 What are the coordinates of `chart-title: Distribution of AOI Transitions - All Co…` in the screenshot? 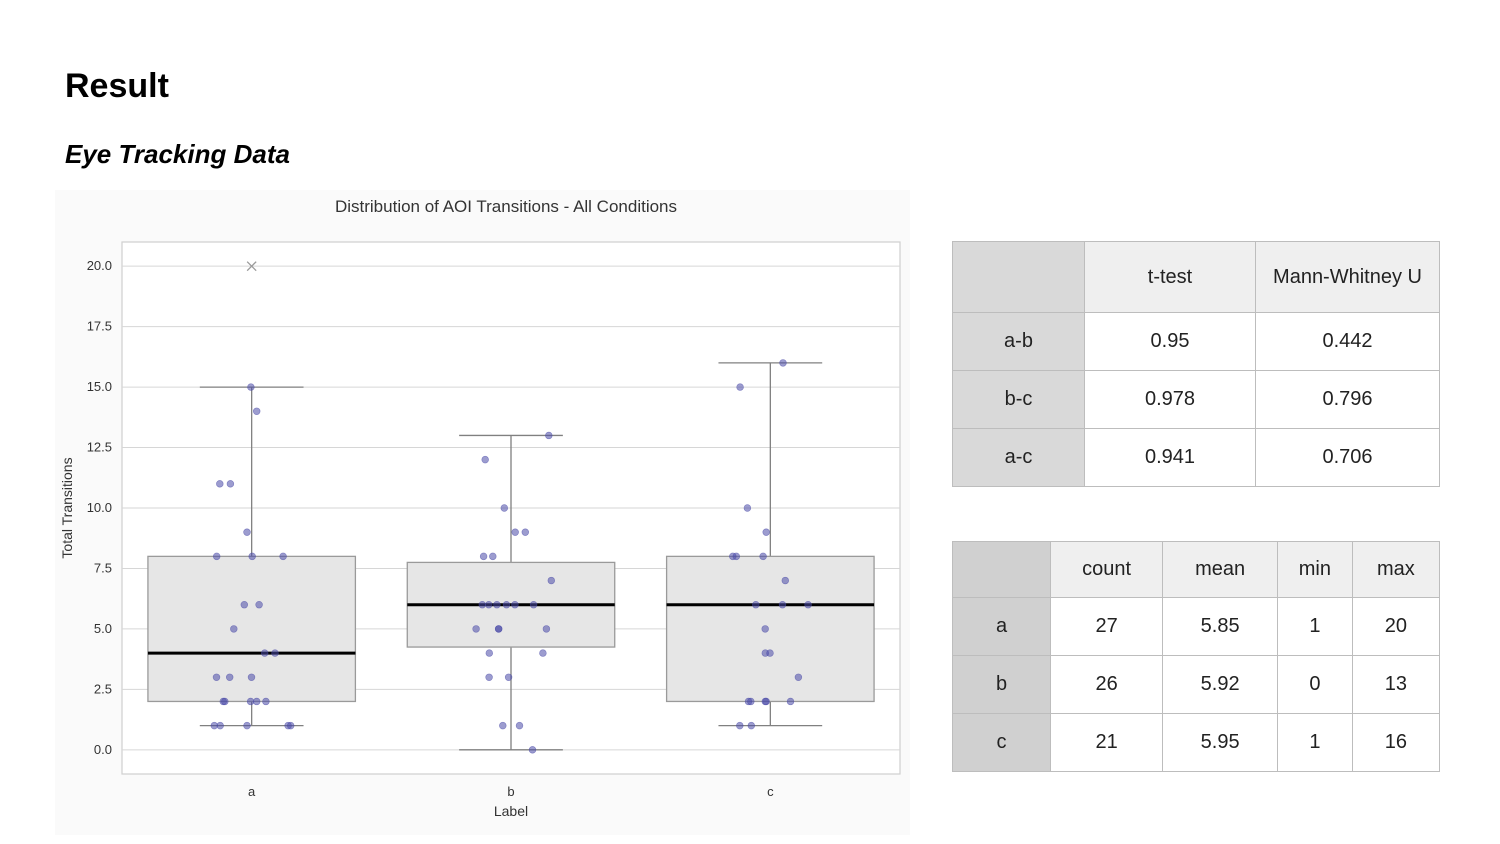 It's located at (506, 206).